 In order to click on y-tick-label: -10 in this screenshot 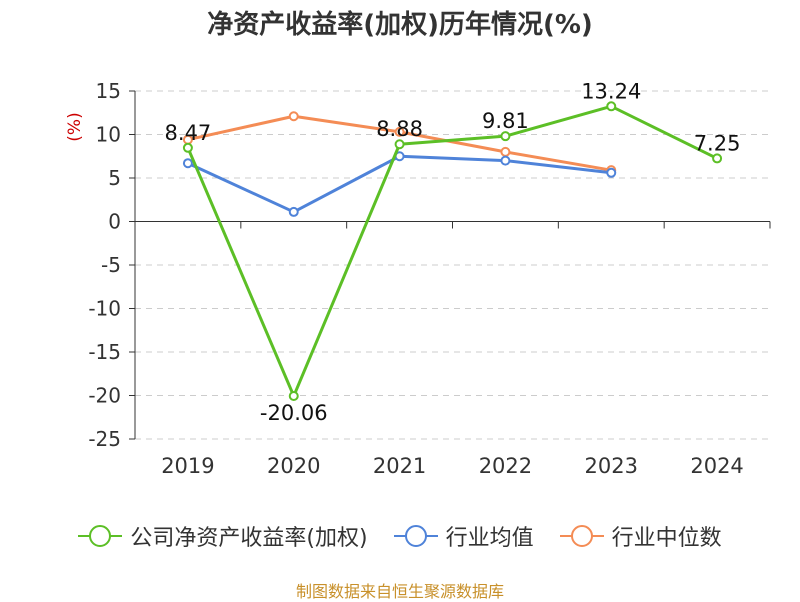, I will do `click(104, 309)`.